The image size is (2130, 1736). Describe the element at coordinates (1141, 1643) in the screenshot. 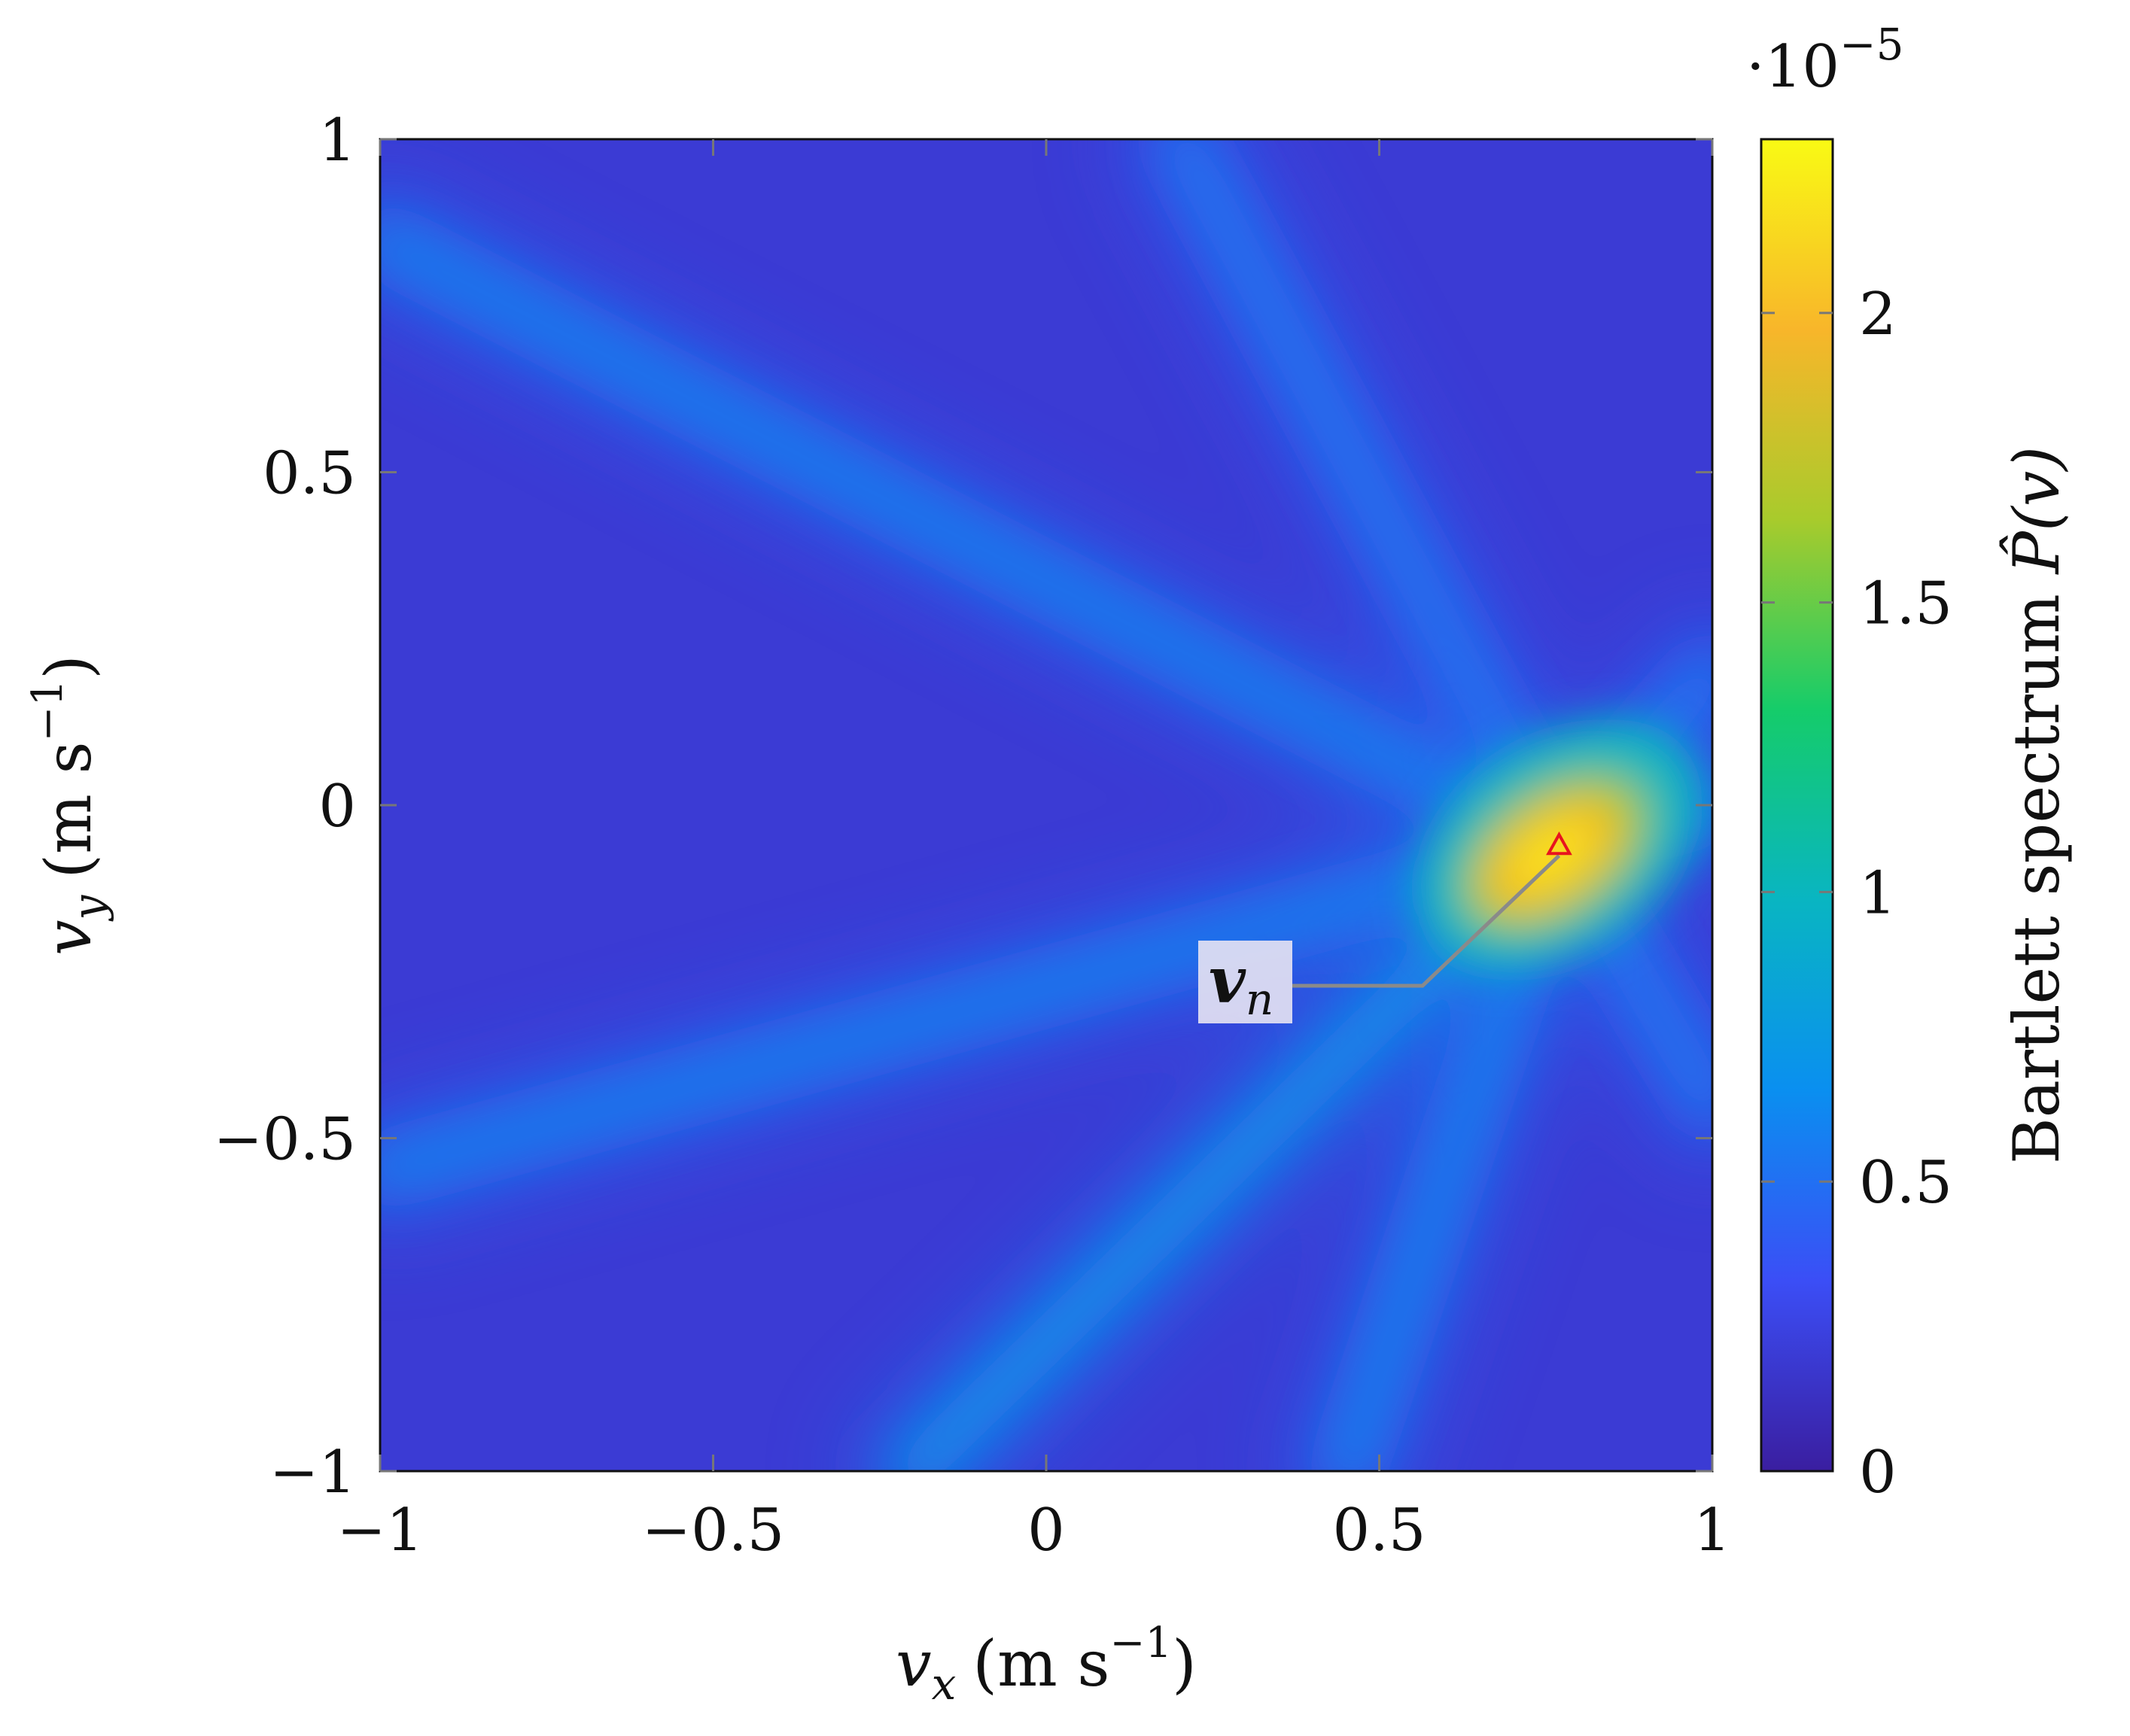

I see `x-axis-unit-sup: −1` at that location.